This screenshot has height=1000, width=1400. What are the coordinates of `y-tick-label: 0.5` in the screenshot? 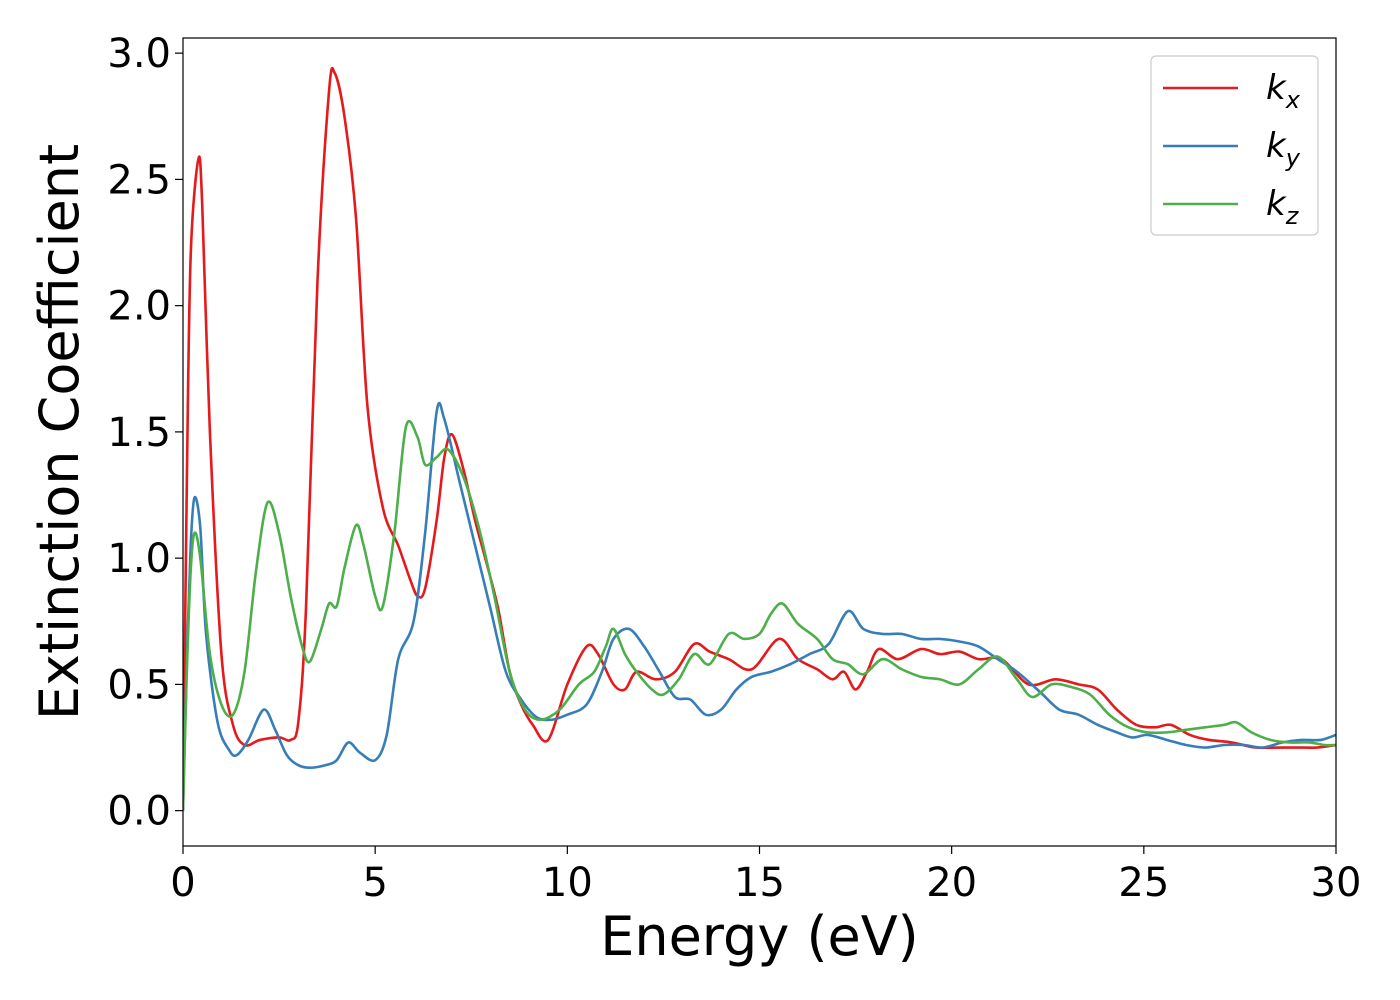 It's located at (139, 685).